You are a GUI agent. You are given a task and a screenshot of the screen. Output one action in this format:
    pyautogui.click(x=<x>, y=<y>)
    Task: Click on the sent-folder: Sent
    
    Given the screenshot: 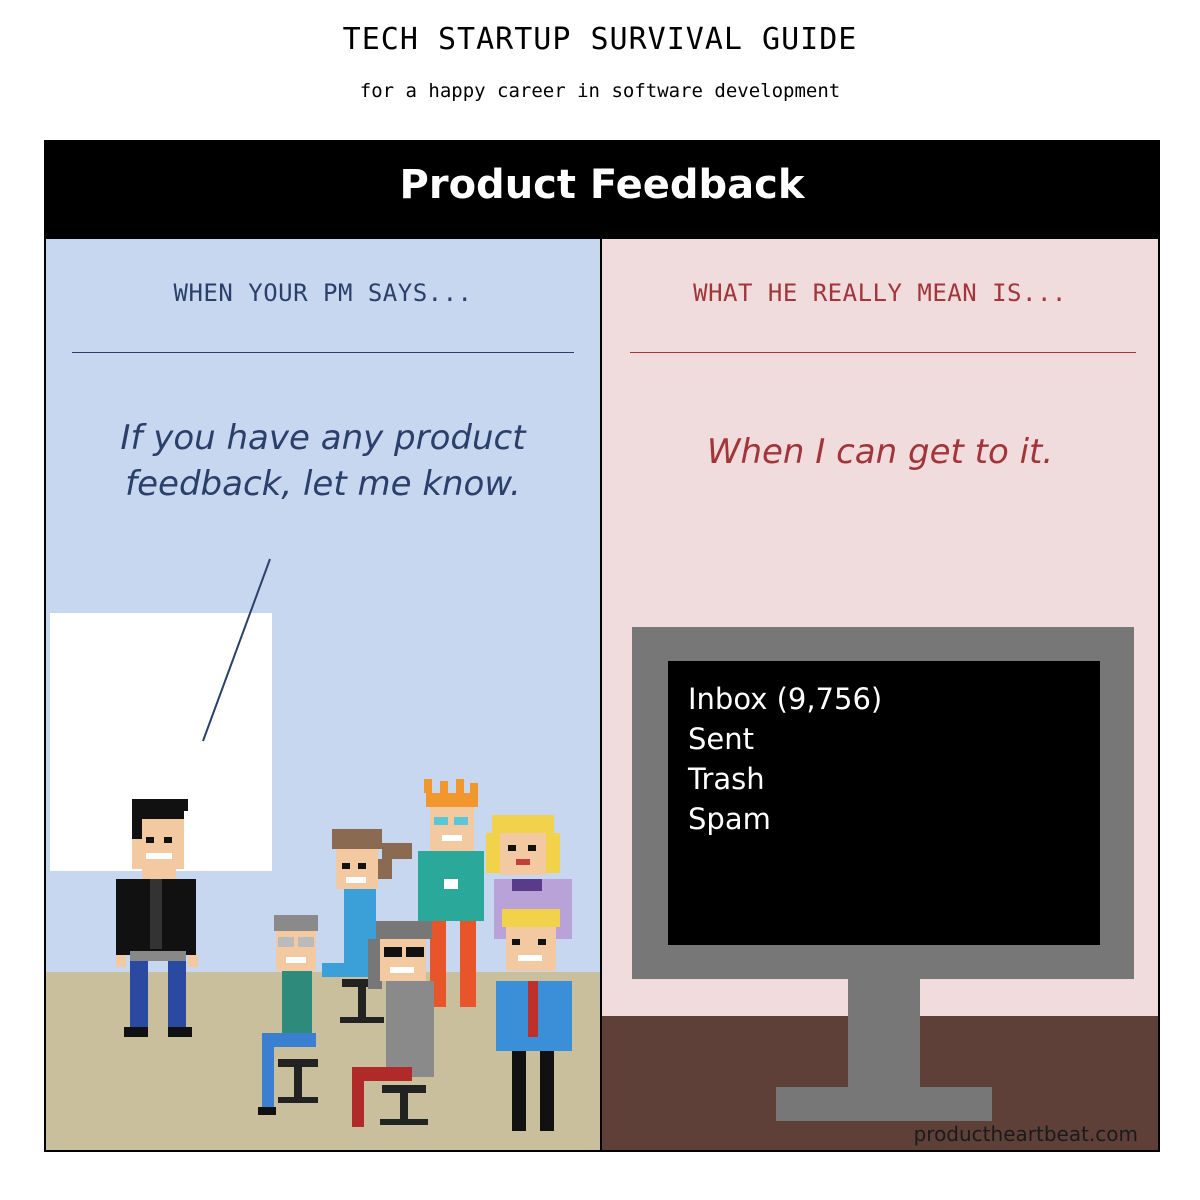 What is the action you would take?
    pyautogui.click(x=721, y=739)
    